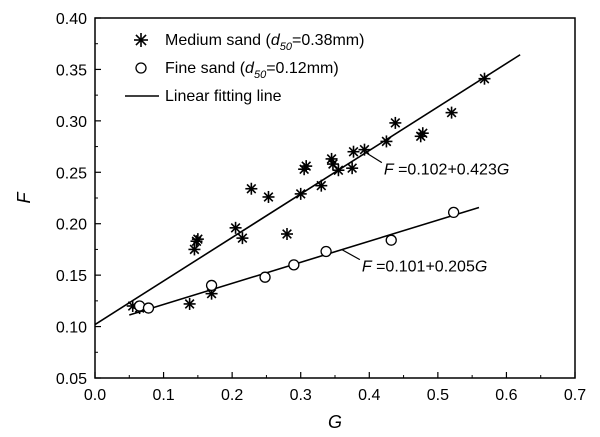 The image size is (600, 437). Describe the element at coordinates (71, 19) in the screenshot. I see `y-tick-label: 0.40` at that location.